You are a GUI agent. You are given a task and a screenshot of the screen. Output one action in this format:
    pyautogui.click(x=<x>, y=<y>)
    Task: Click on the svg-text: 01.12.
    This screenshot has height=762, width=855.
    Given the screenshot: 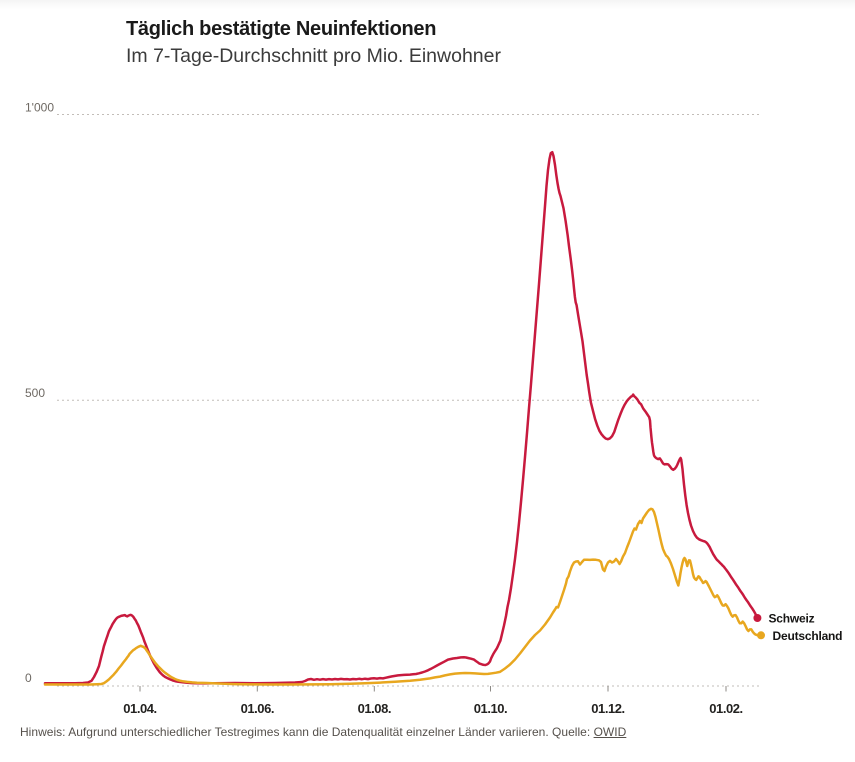 What is the action you would take?
    pyautogui.click(x=607, y=708)
    